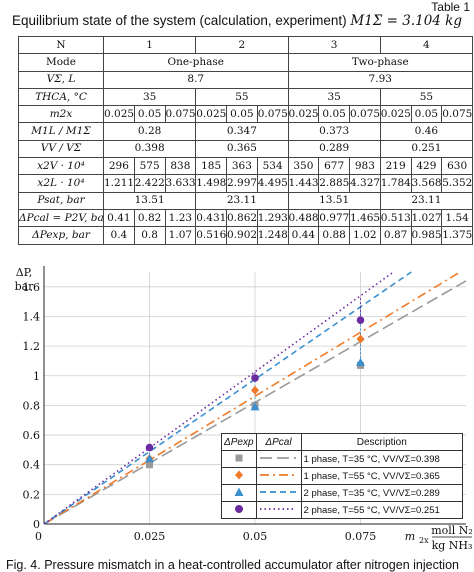 The width and height of the screenshot is (474, 572). I want to click on table-cell: 2, so click(242, 45).